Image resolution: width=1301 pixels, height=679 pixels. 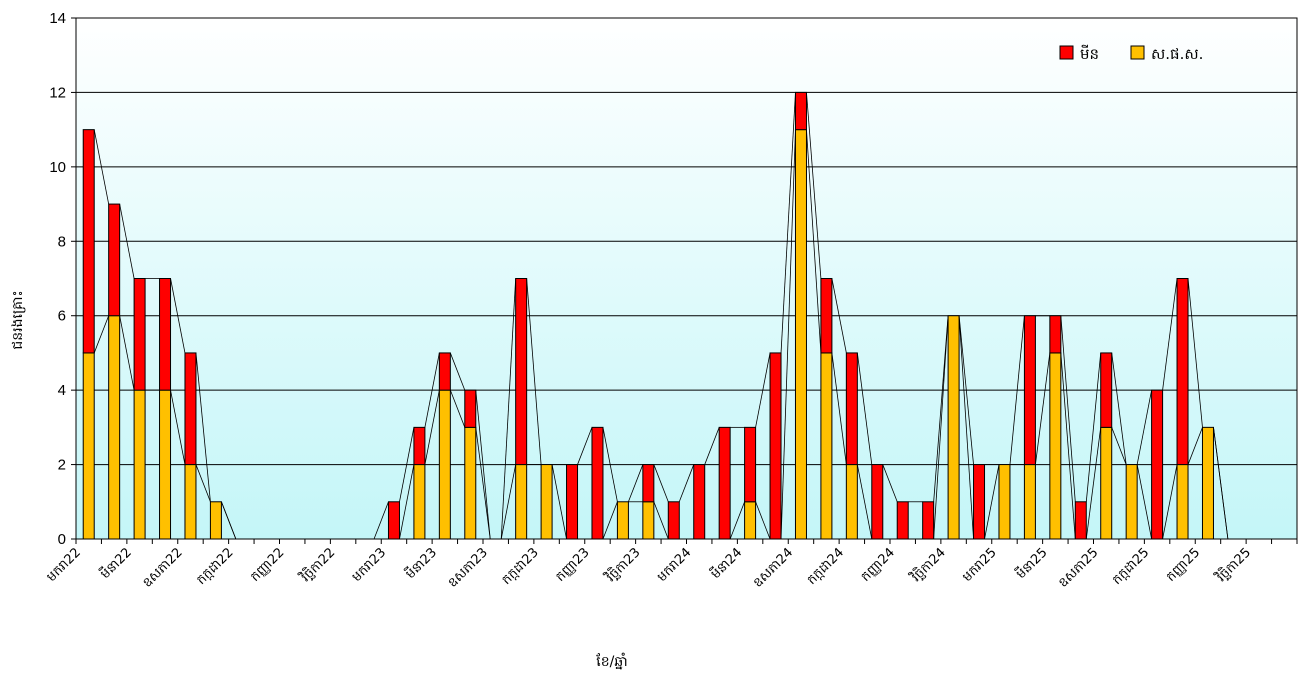 What do you see at coordinates (163, 568) in the screenshot?
I see `x-tick-label: ឧសភា22` at bounding box center [163, 568].